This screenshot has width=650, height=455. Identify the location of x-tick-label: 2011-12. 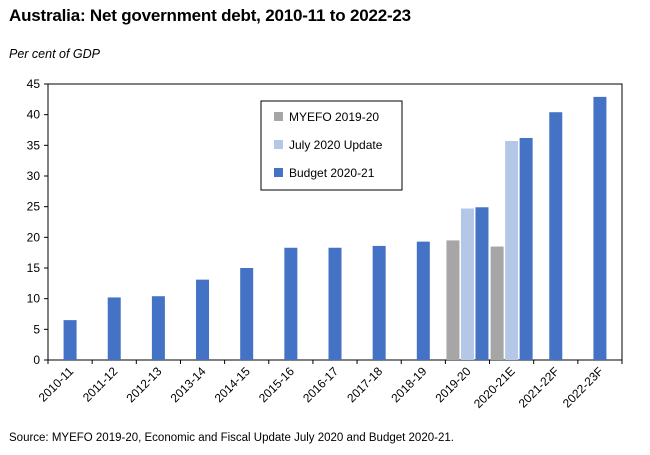
(100, 384).